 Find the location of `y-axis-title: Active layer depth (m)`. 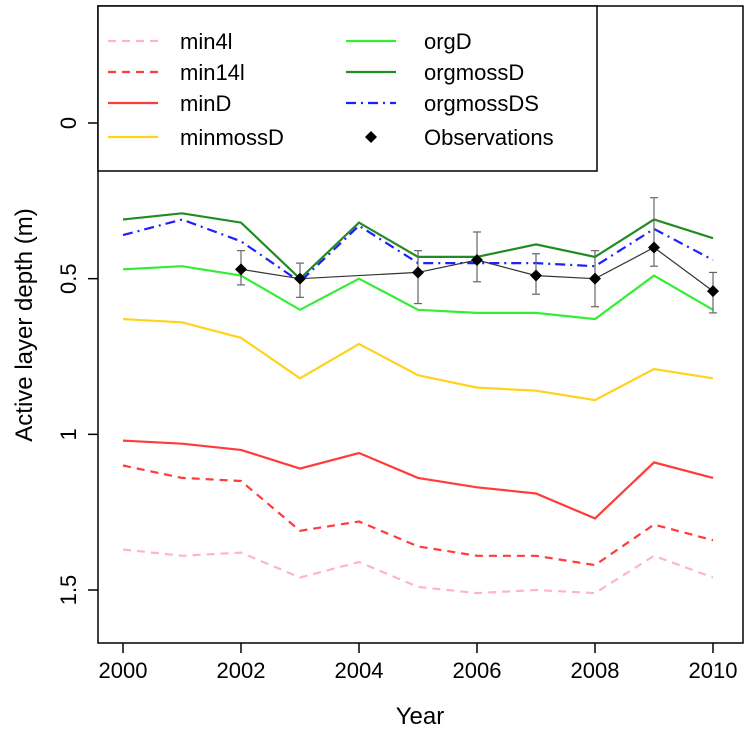

y-axis-title: Active layer depth (m) is located at coordinates (24, 324).